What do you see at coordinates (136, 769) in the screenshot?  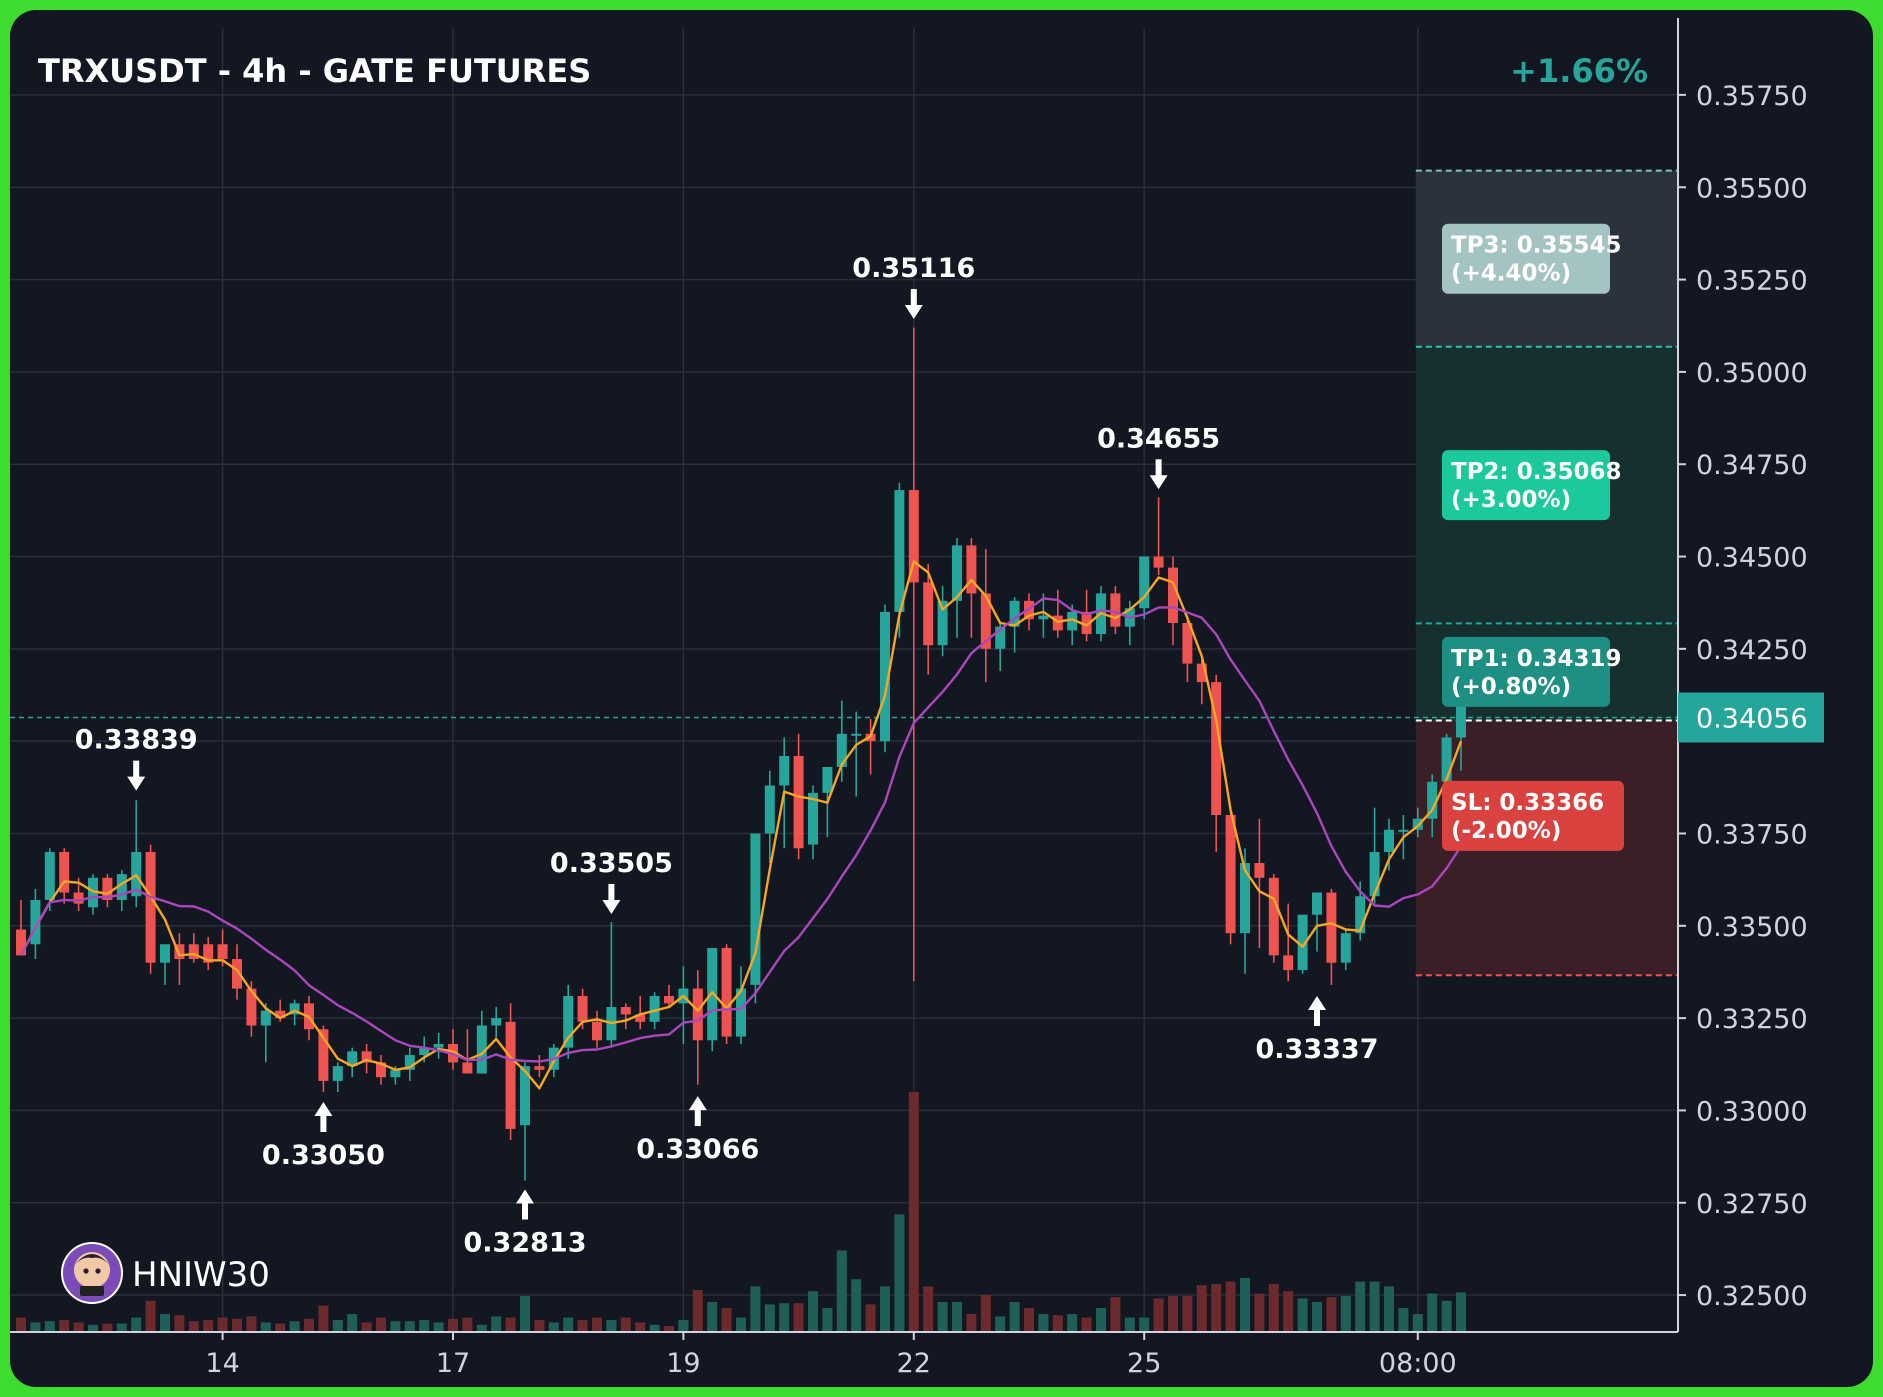 I see `arrow-shaft` at bounding box center [136, 769].